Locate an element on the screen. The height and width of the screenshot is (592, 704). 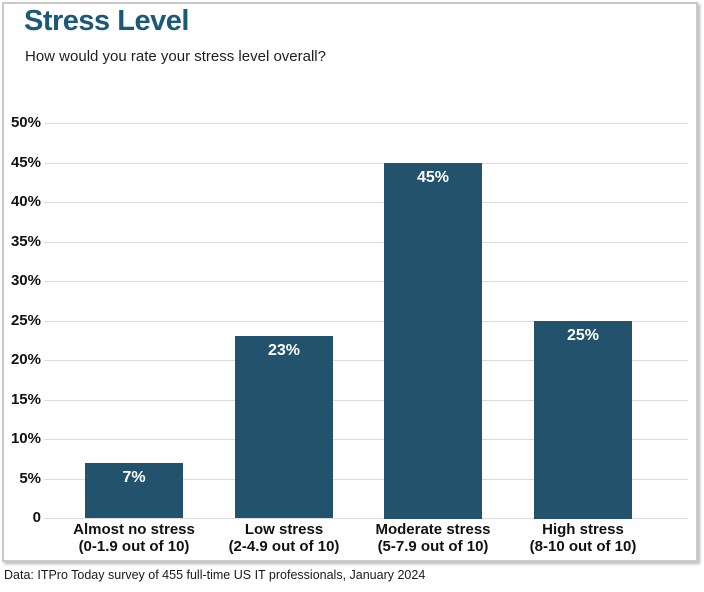
x-axis-category-label: Moderate stress (5-7.9 out of 10) is located at coordinates (433, 538).